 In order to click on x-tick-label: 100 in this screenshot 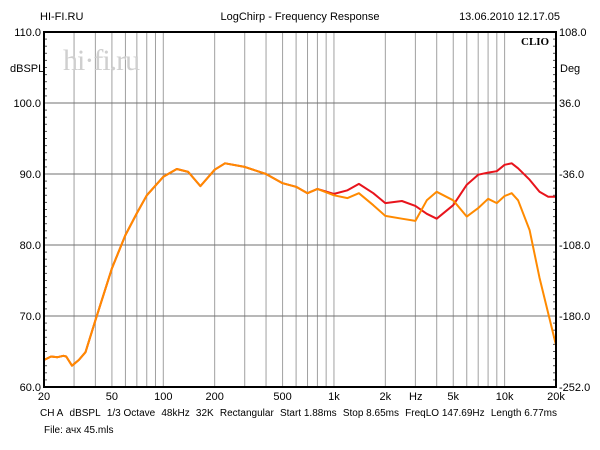, I will do `click(163, 397)`.